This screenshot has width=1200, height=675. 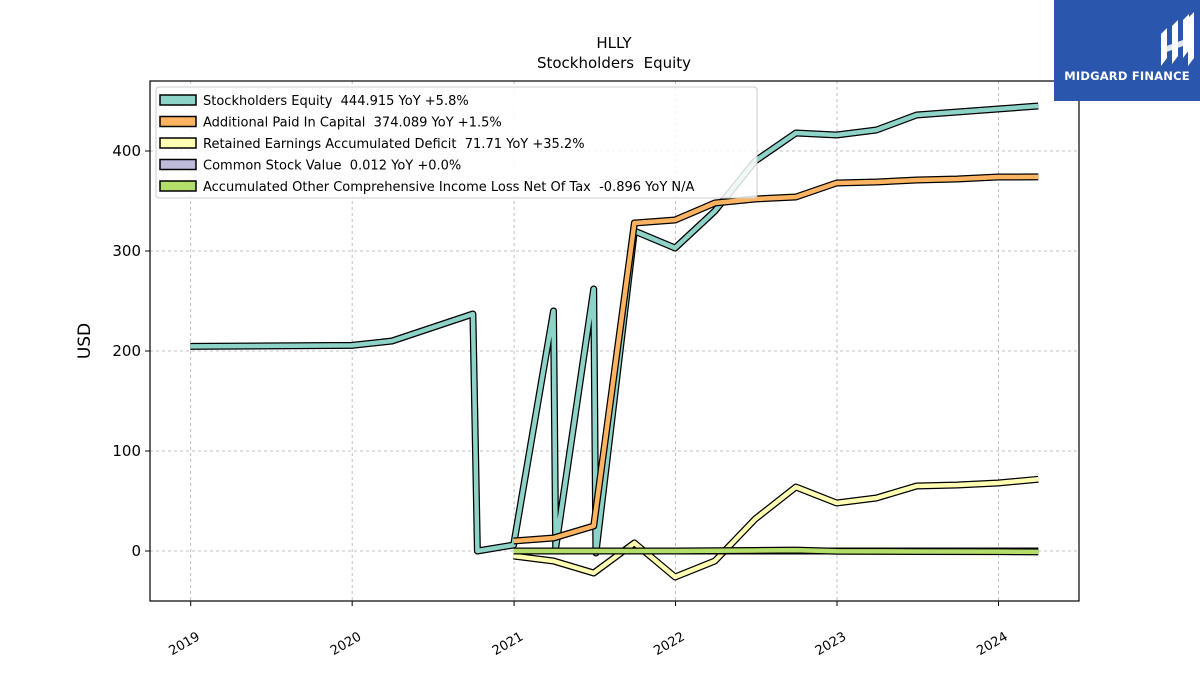 I want to click on y-axis-label: USD, so click(x=85, y=341).